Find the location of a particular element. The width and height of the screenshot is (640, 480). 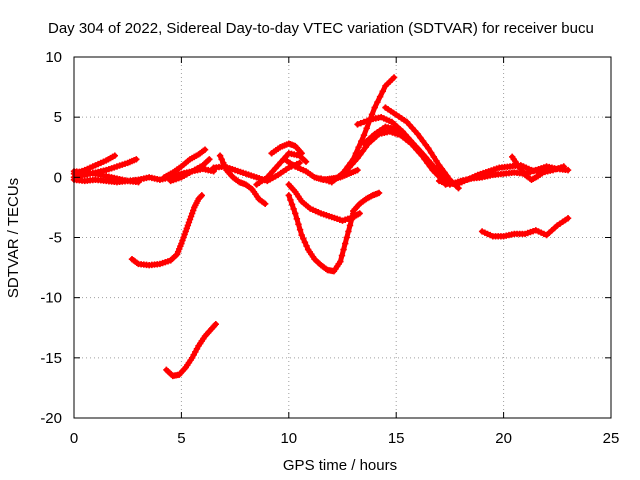

x-axis-label: GPS time / hours is located at coordinates (340, 465).